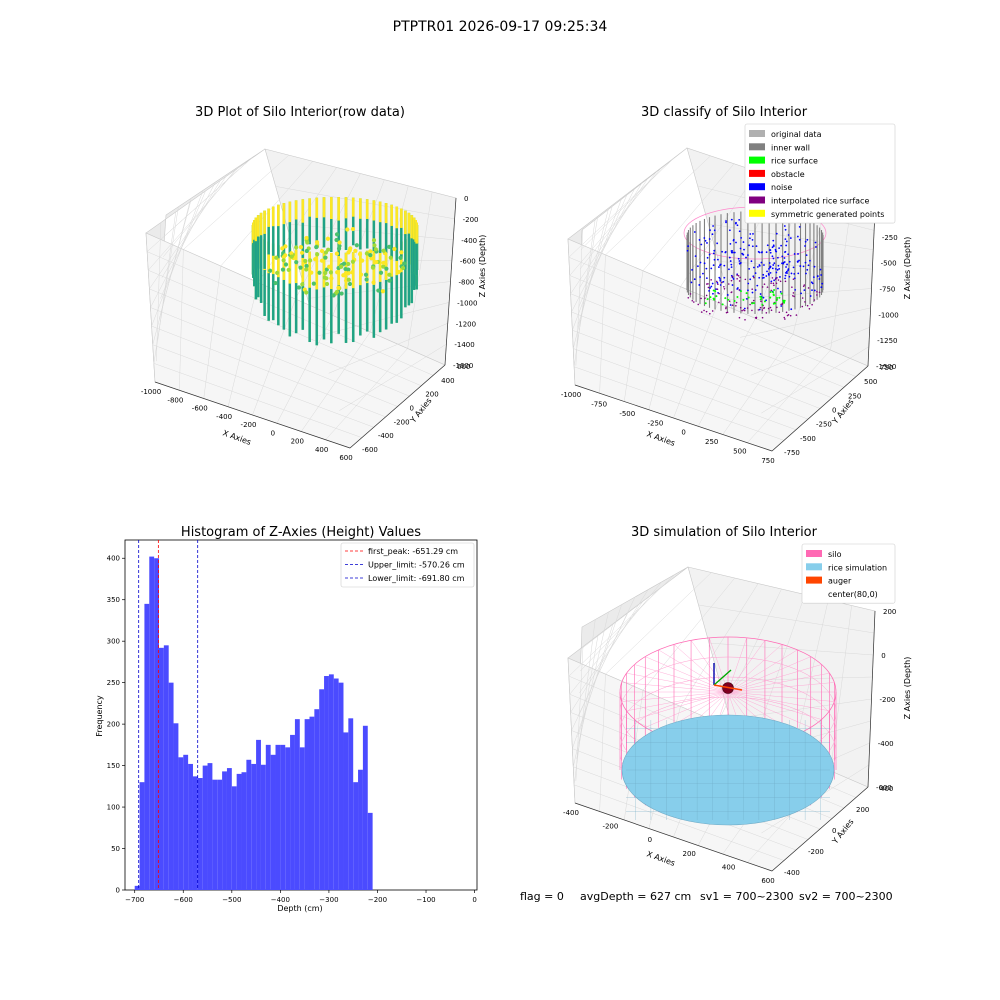 The image size is (1000, 1000). I want to click on x-tick-label: 200, so click(689, 854).